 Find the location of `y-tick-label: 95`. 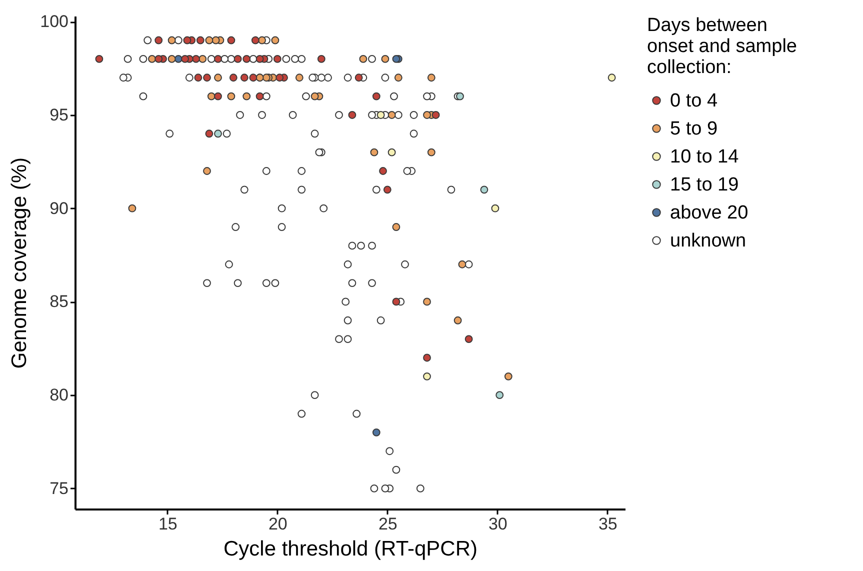

y-tick-label: 95 is located at coordinates (59, 114).